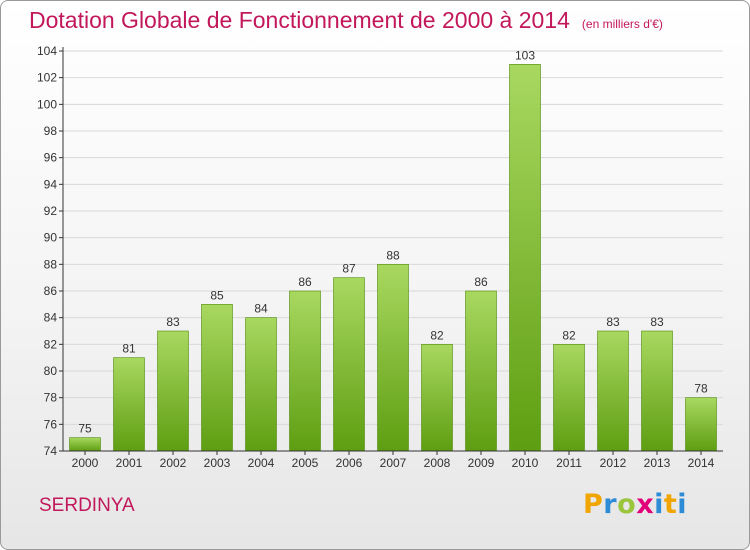  What do you see at coordinates (701, 463) in the screenshot?
I see `x-tick-label: 2014` at bounding box center [701, 463].